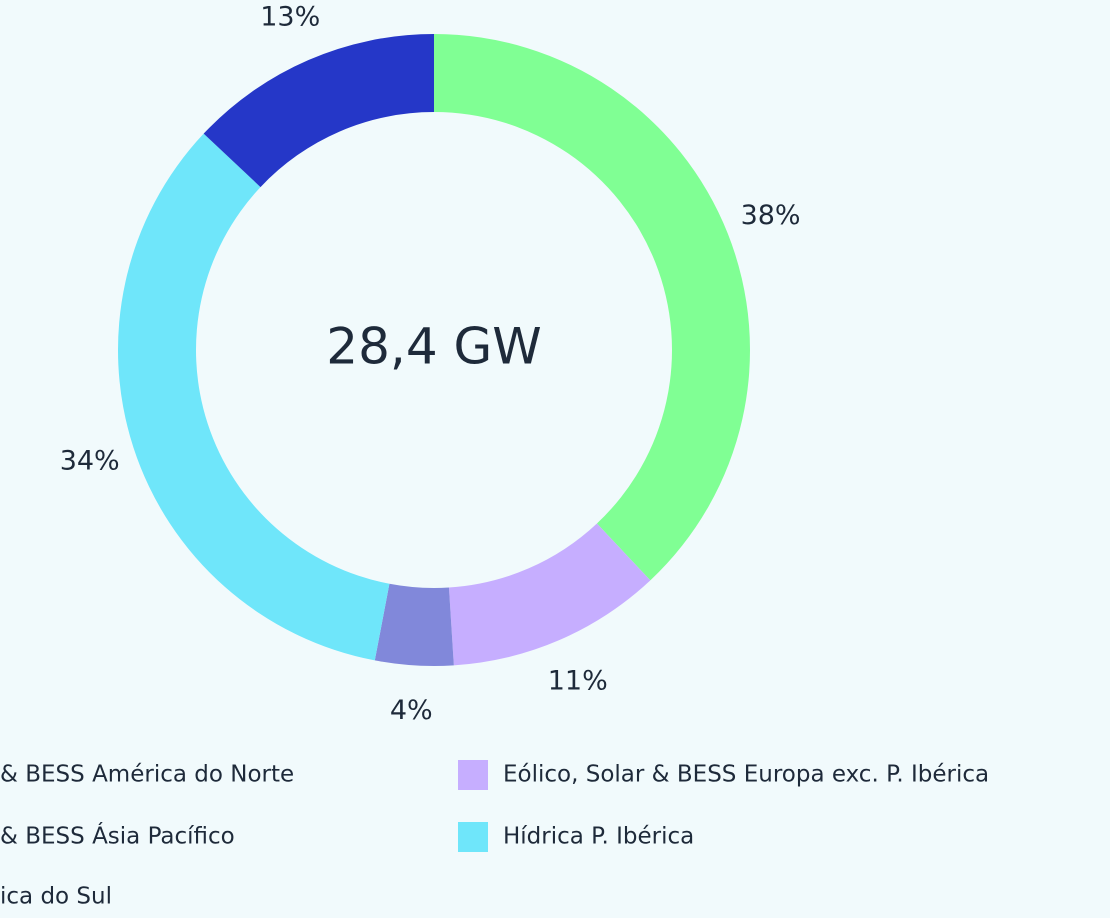  What do you see at coordinates (598, 837) in the screenshot?
I see `legend-label: Hídrica P. Ibérica` at bounding box center [598, 837].